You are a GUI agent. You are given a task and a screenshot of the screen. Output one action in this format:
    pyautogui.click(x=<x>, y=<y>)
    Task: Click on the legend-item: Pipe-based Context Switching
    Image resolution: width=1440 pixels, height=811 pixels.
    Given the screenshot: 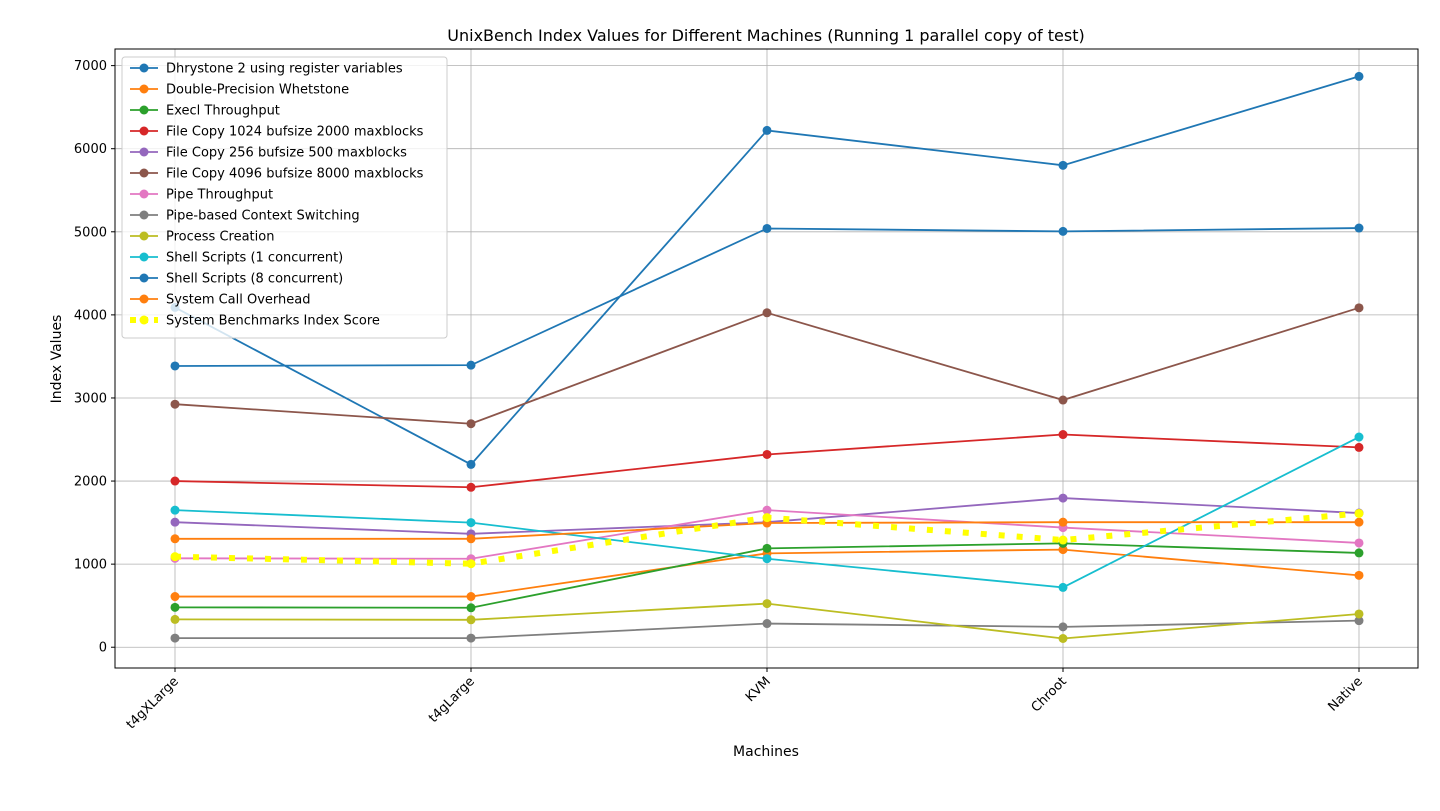 What is the action you would take?
    pyautogui.click(x=245, y=216)
    